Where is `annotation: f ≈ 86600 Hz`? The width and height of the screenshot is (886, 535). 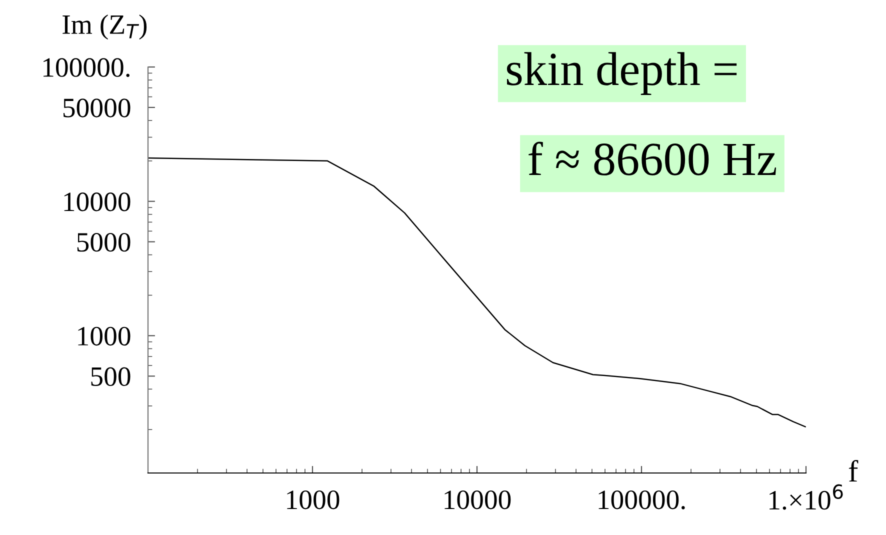
annotation: f ≈ 86600 Hz is located at coordinates (652, 159).